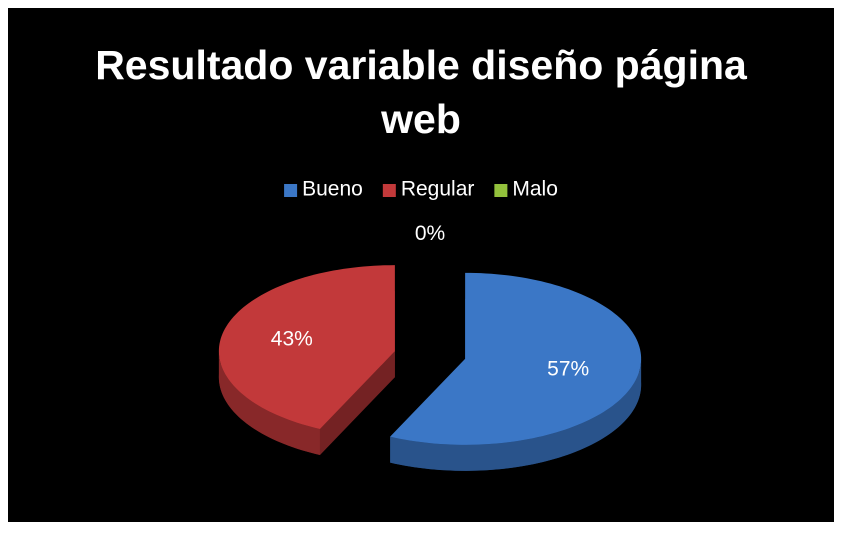 The height and width of the screenshot is (534, 842). Describe the element at coordinates (535, 189) in the screenshot. I see `legend-label: Malo` at that location.